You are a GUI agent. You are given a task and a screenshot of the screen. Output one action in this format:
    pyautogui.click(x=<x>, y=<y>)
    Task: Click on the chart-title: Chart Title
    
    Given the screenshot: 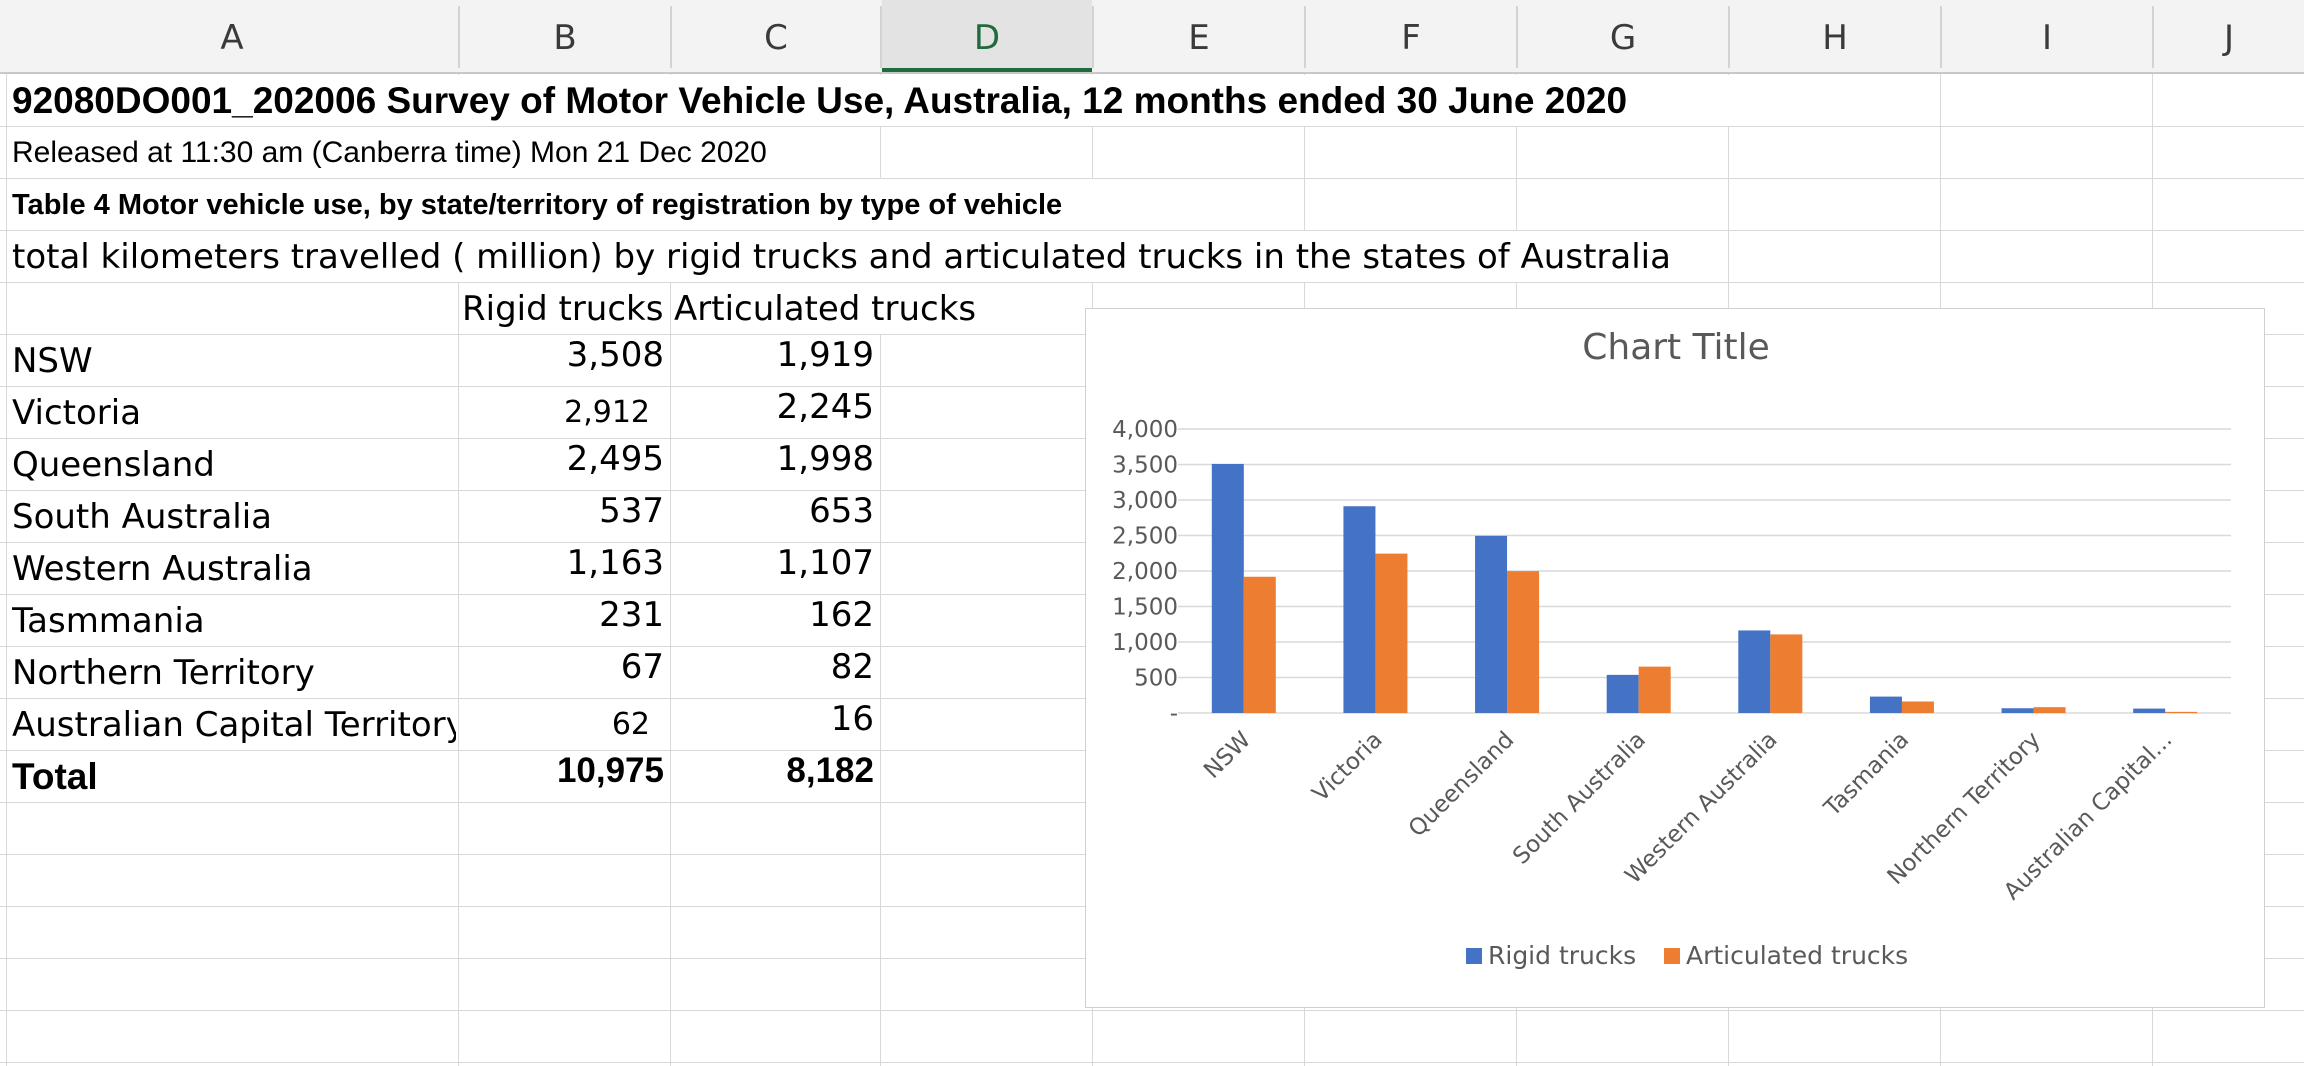 What is the action you would take?
    pyautogui.click(x=1676, y=347)
    